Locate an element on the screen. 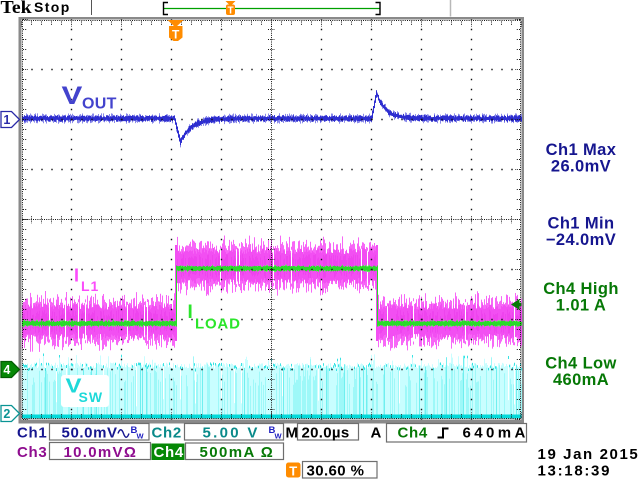 Image resolution: width=643 pixels, height=479 pixels. svg-text: M is located at coordinates (292, 433).